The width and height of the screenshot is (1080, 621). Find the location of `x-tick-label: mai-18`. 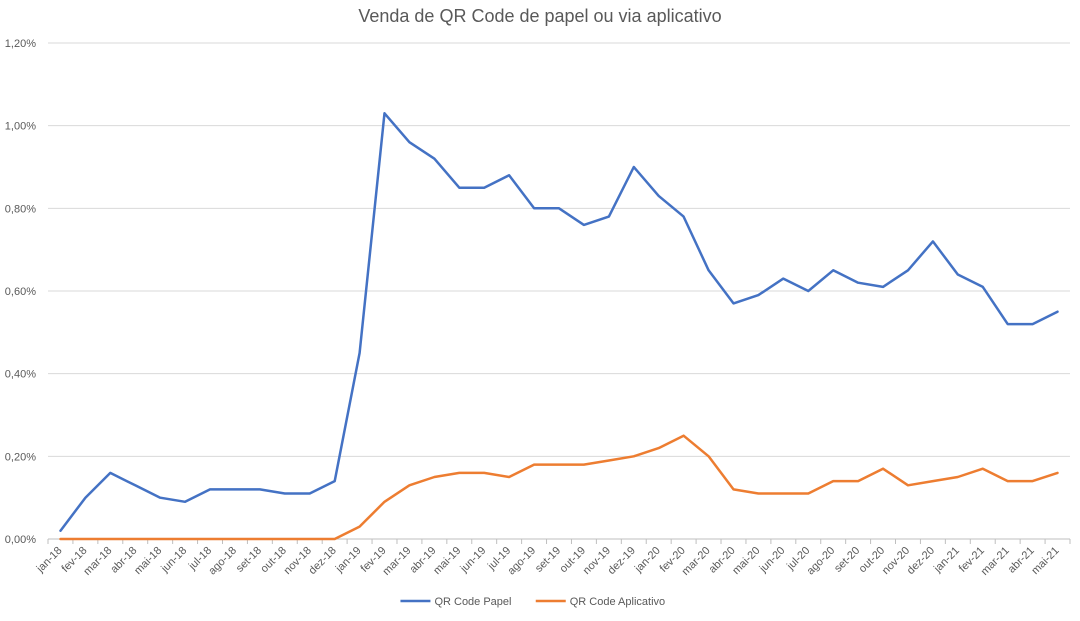

x-tick-label: mai-18 is located at coordinates (148, 561).